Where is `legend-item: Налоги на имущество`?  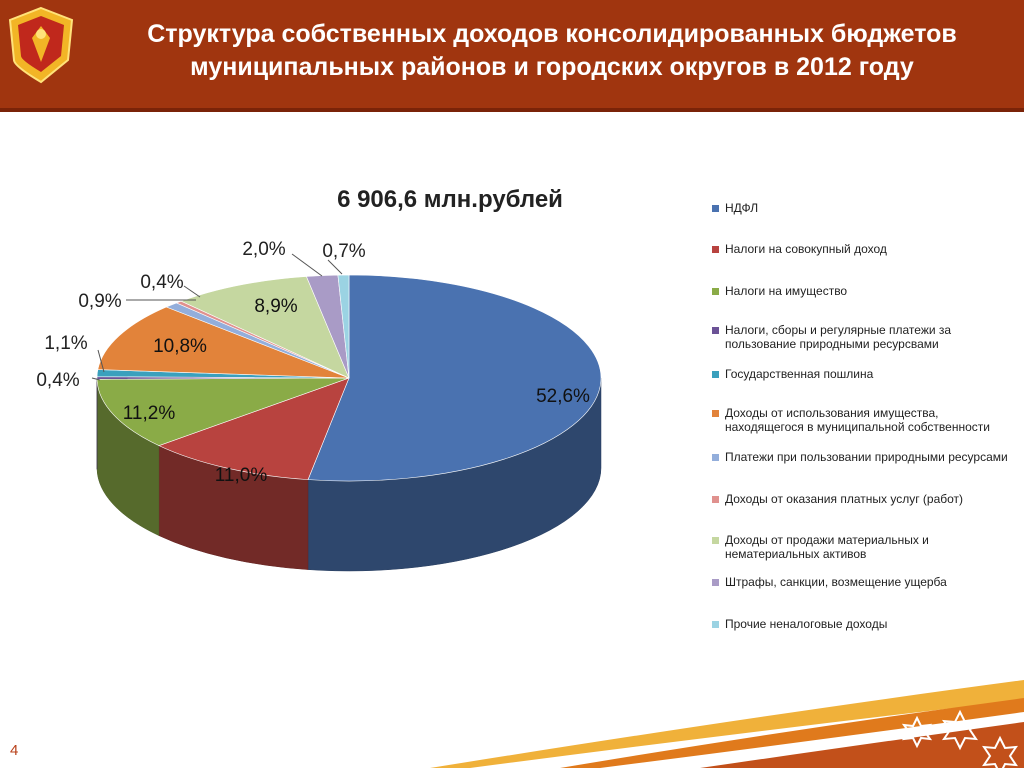 legend-item: Налоги на имущество is located at coordinates (862, 291).